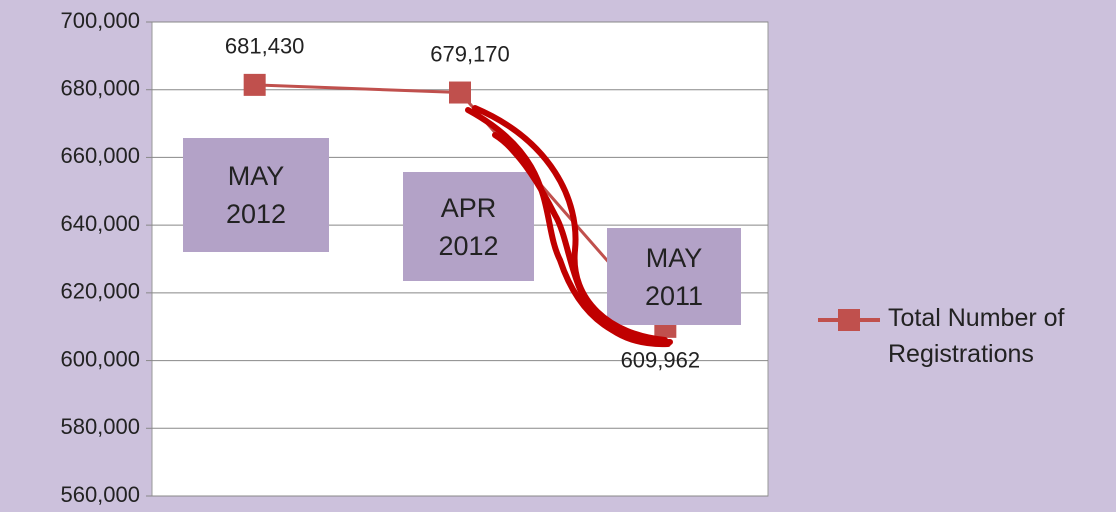 The height and width of the screenshot is (512, 1116). What do you see at coordinates (100, 20) in the screenshot?
I see `y-tick-label: 700,000` at bounding box center [100, 20].